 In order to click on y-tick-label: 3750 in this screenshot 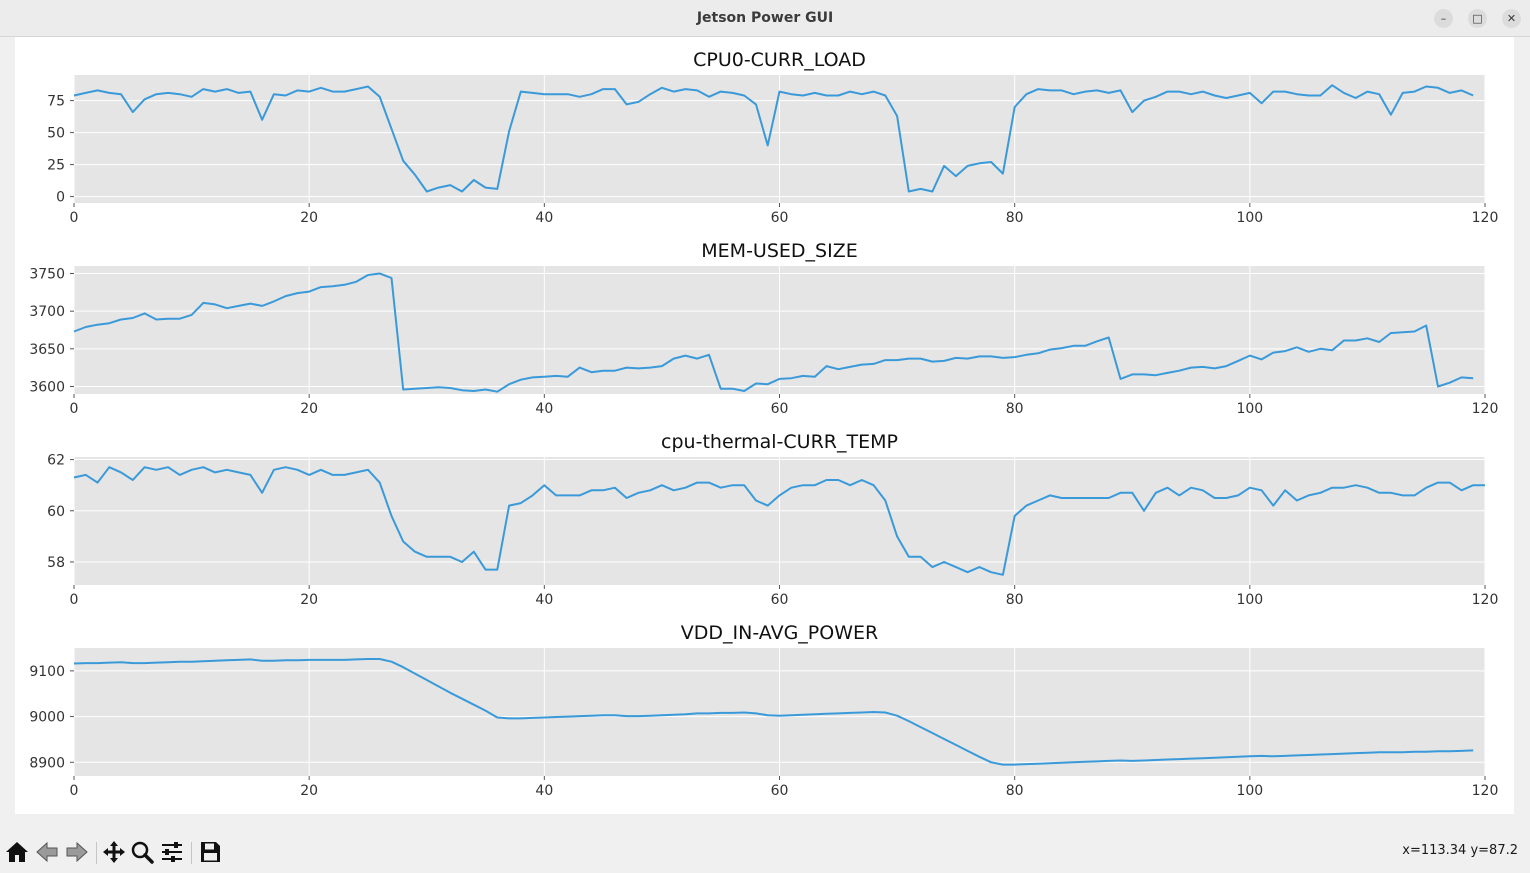, I will do `click(47, 275)`.